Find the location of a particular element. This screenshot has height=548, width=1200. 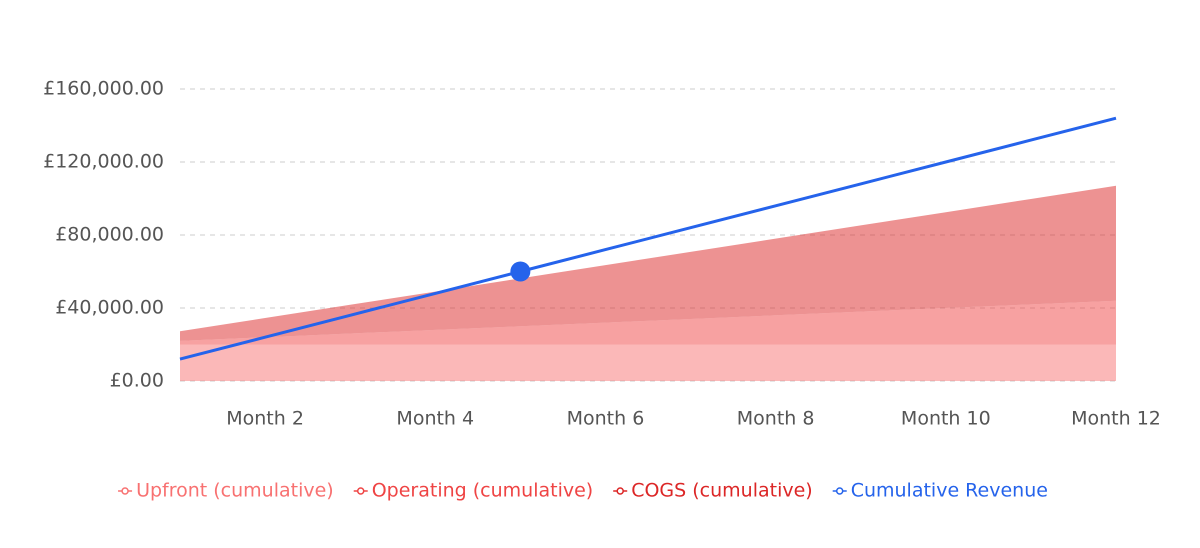

legend-item: Operating (cumulative) is located at coordinates (473, 491).